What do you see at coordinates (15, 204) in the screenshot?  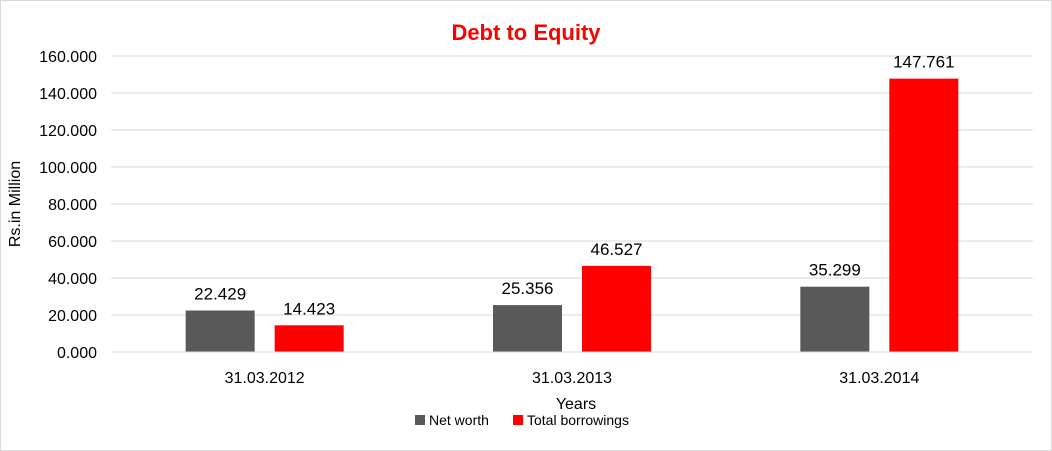 I see `y-axis-title: Rs.in Million` at bounding box center [15, 204].